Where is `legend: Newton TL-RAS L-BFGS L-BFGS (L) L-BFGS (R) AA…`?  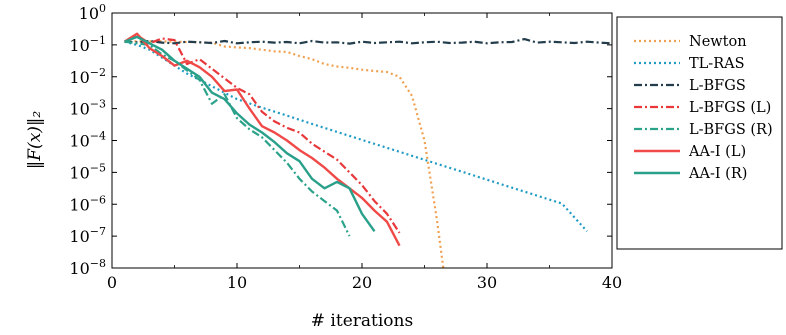
legend: Newton TL-RAS L-BFGS L-BFGS (L) L-BFGS (R) AA… is located at coordinates (703, 108).